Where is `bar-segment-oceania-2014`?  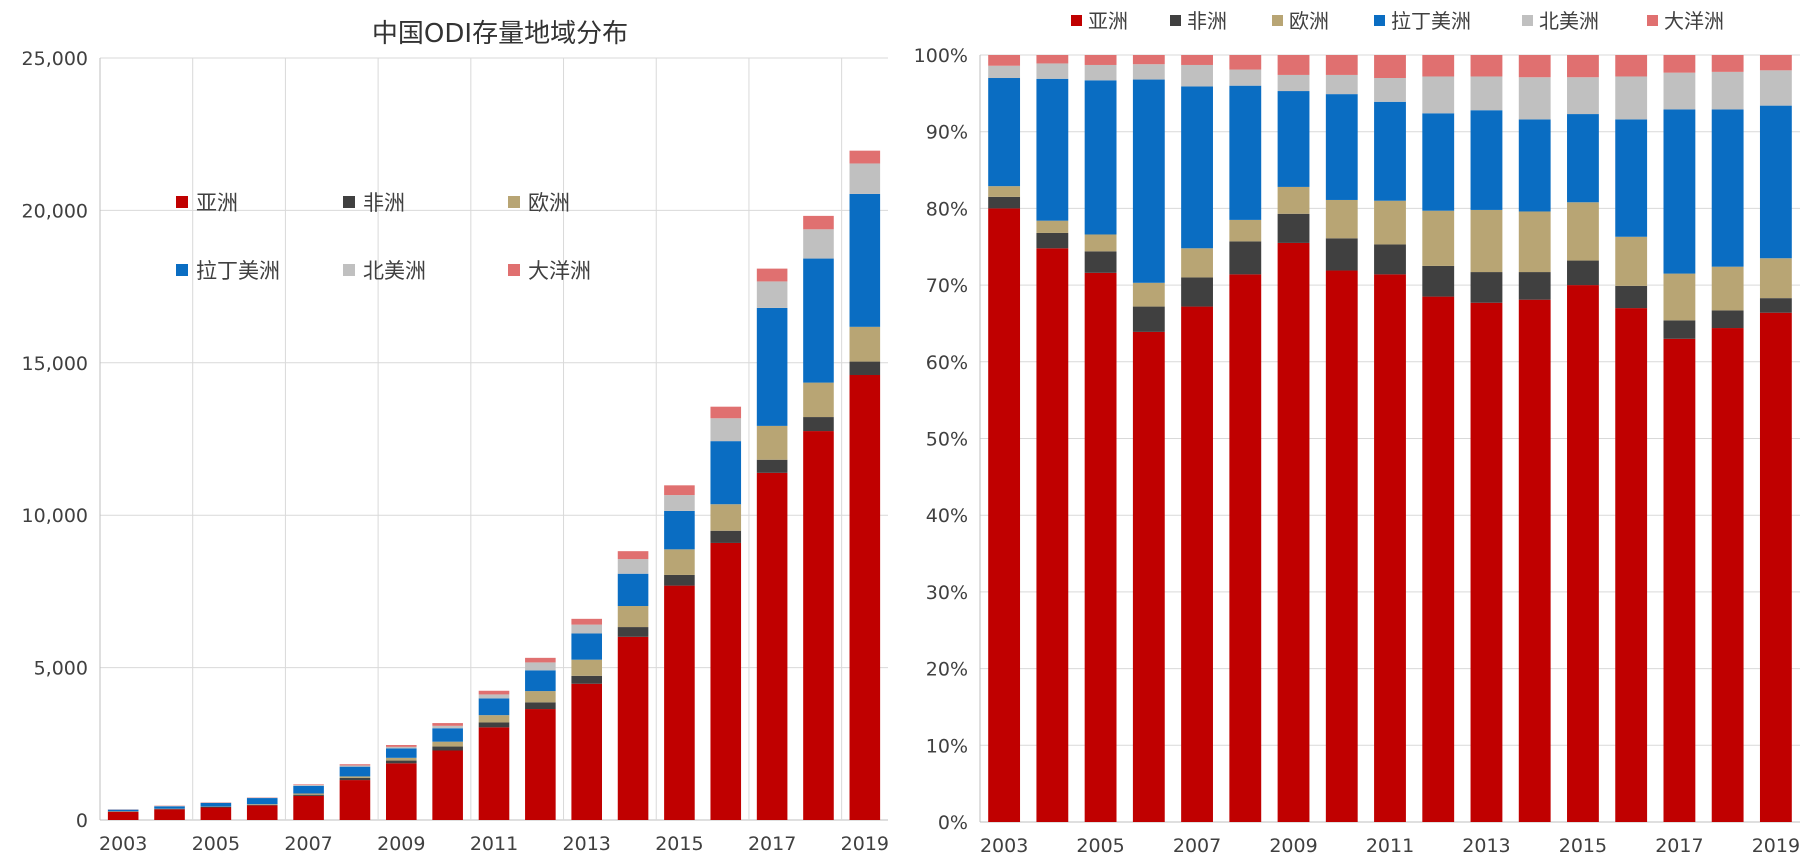 bar-segment-oceania-2014 is located at coordinates (633, 555).